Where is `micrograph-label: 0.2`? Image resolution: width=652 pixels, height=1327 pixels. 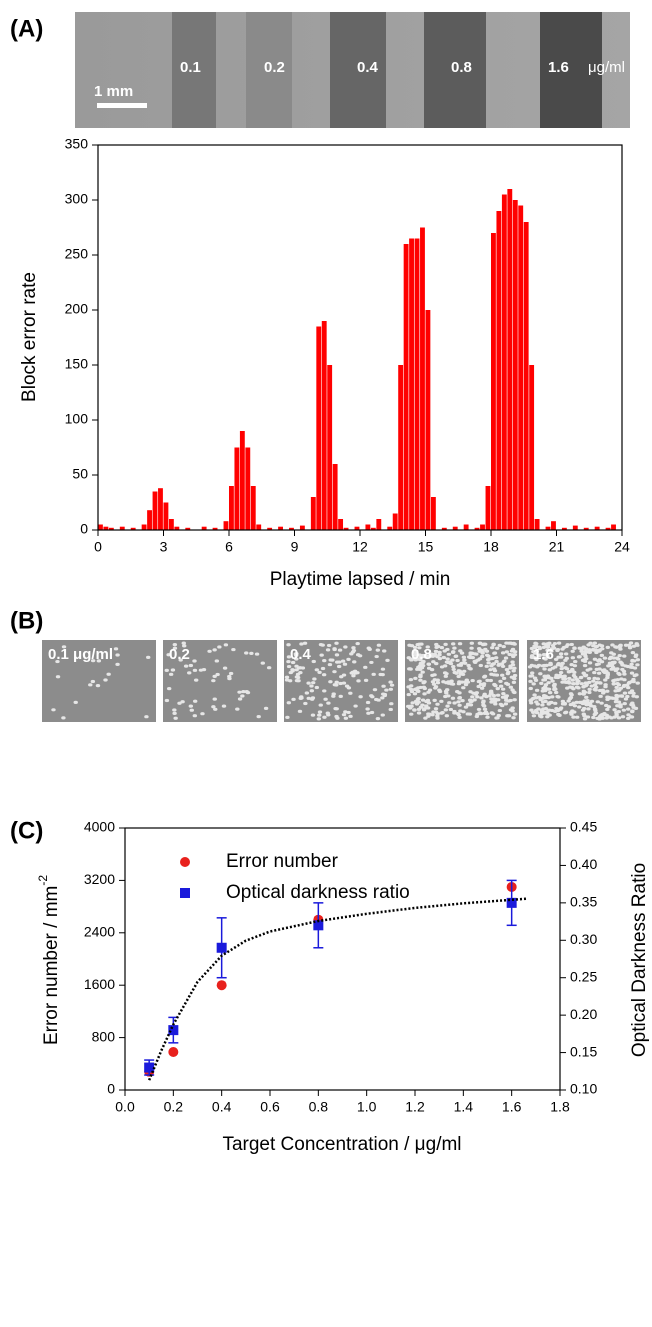
micrograph-label: 0.2 is located at coordinates (179, 654).